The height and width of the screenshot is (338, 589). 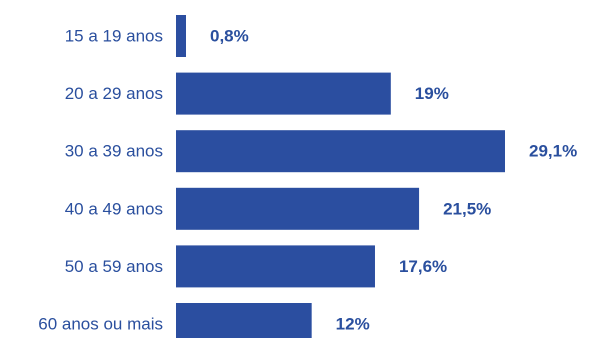 What do you see at coordinates (467, 208) in the screenshot?
I see `value-label-4: 21,5%` at bounding box center [467, 208].